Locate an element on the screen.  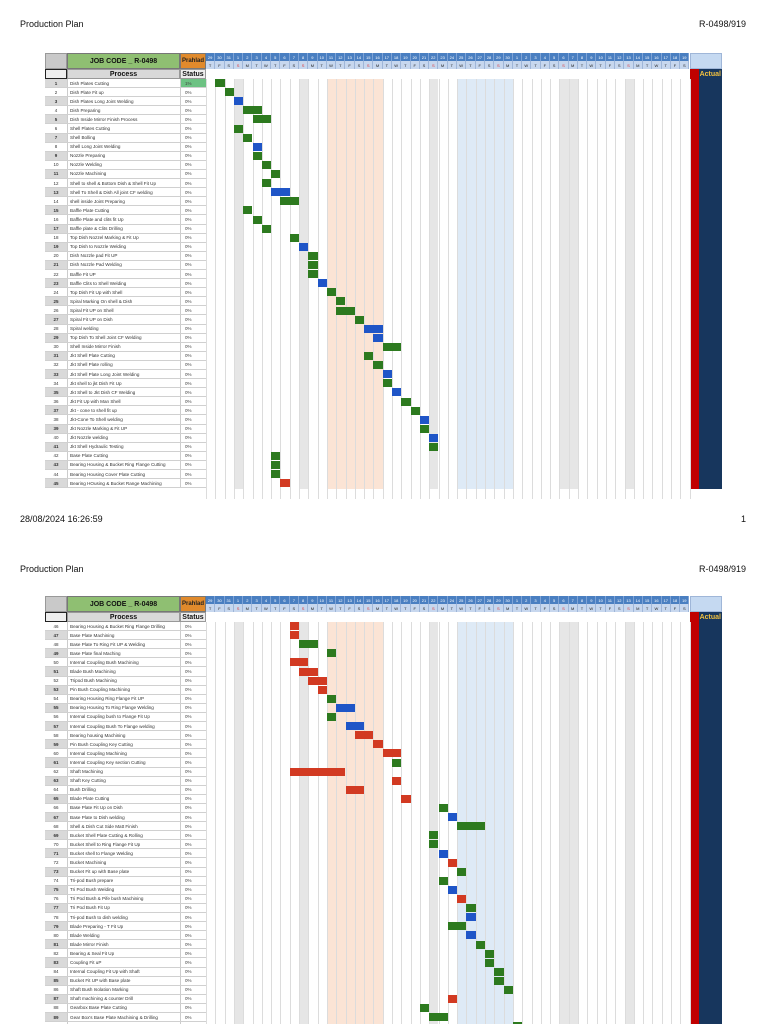
table-row: 80 Blade Welding 0% is located at coordinates (125, 936).